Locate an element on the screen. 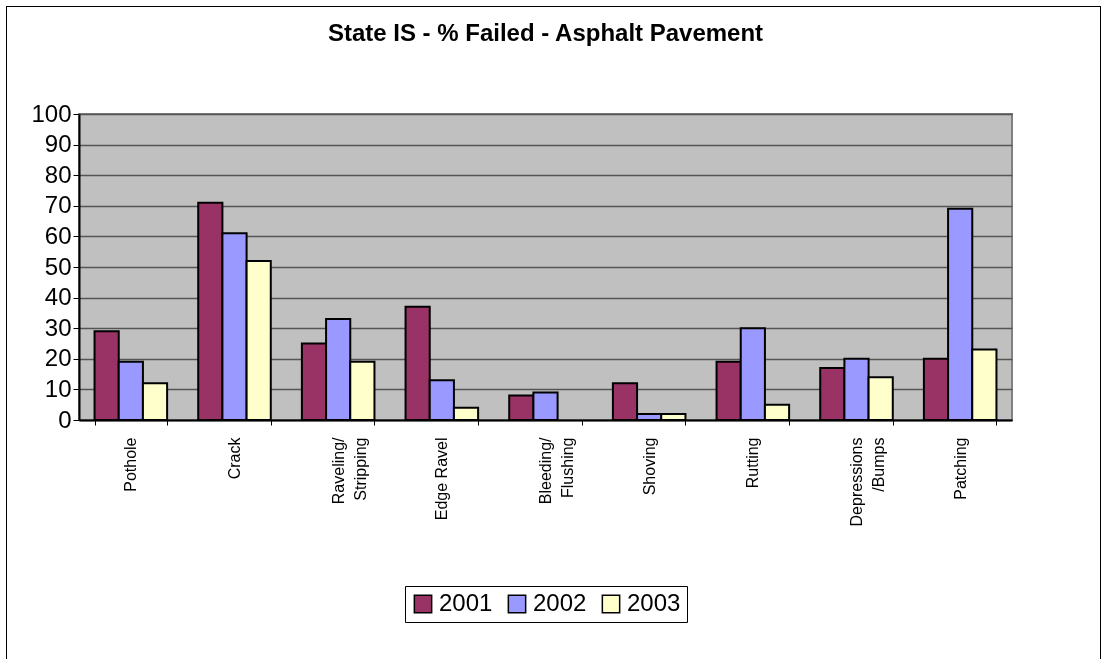  x-tick-label: Crack is located at coordinates (234, 458).